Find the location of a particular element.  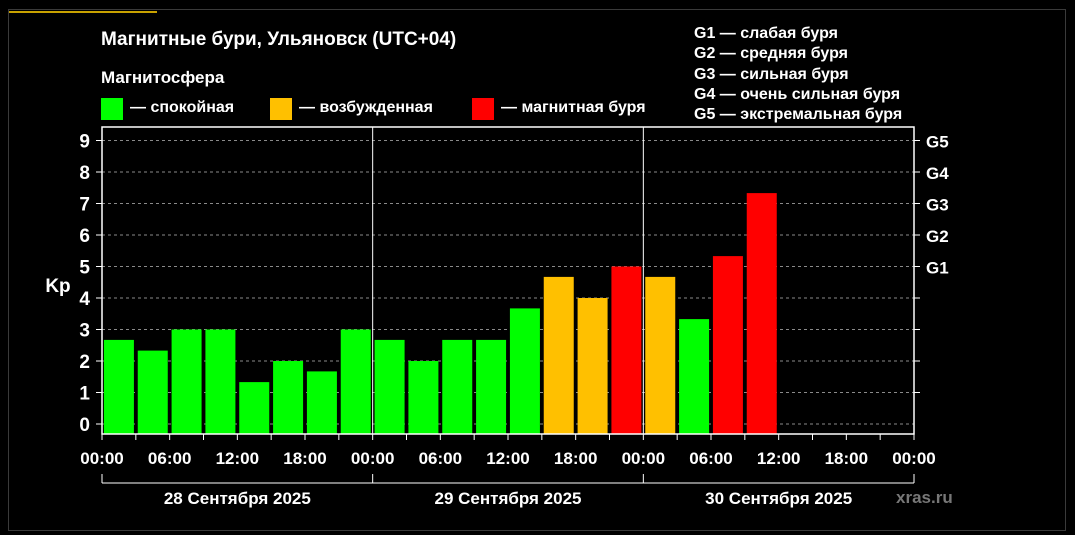

x-tick-label-1: 06:00 is located at coordinates (169, 458).